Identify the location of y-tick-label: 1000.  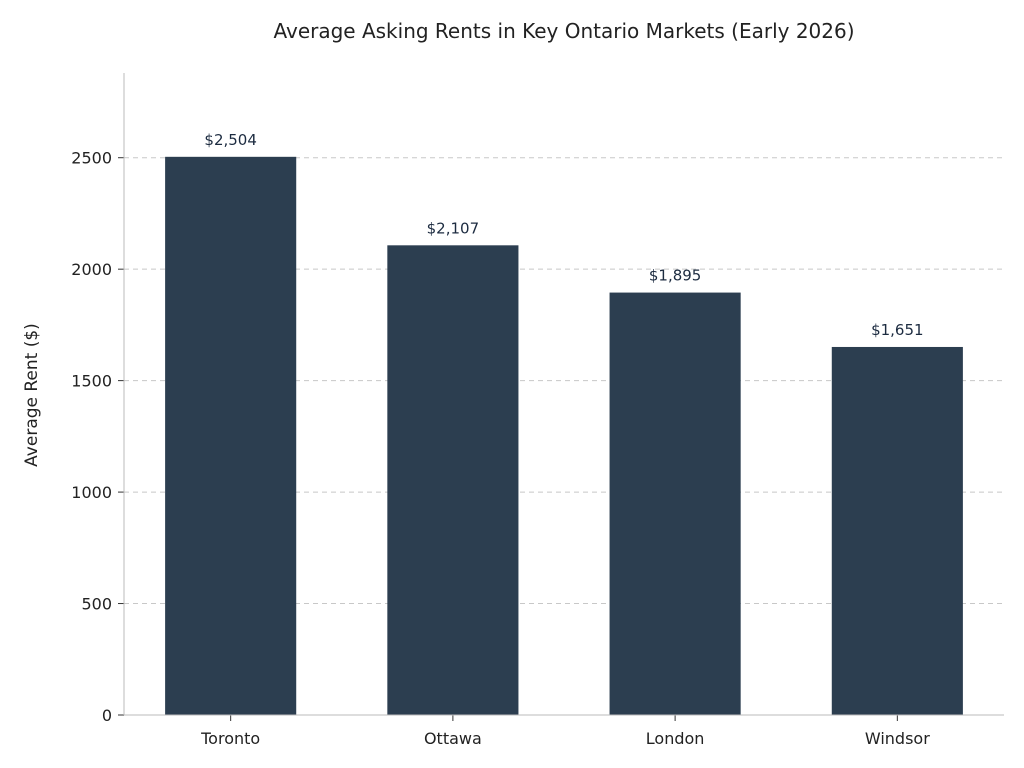
(91, 492).